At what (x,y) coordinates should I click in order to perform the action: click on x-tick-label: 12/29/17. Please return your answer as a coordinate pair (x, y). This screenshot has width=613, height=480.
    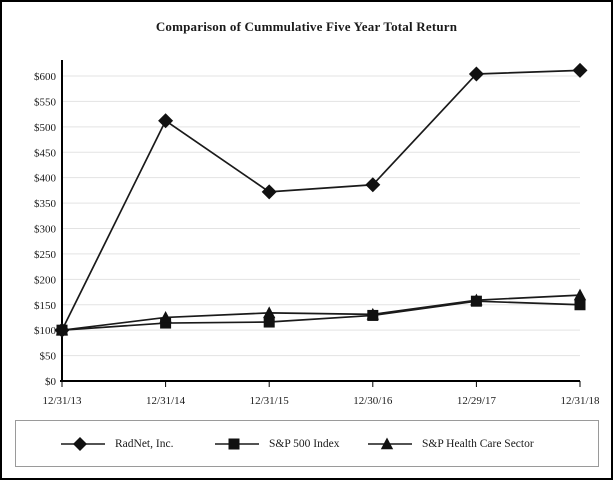
    Looking at the image, I should click on (477, 401).